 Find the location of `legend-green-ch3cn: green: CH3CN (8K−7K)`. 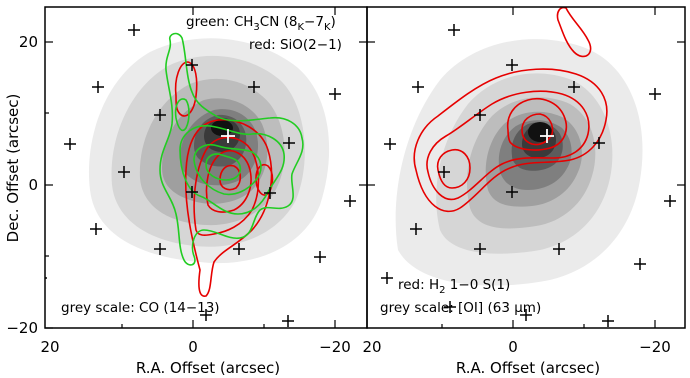

legend-green-ch3cn: green: CH3CN (8K−7K) is located at coordinates (261, 23).